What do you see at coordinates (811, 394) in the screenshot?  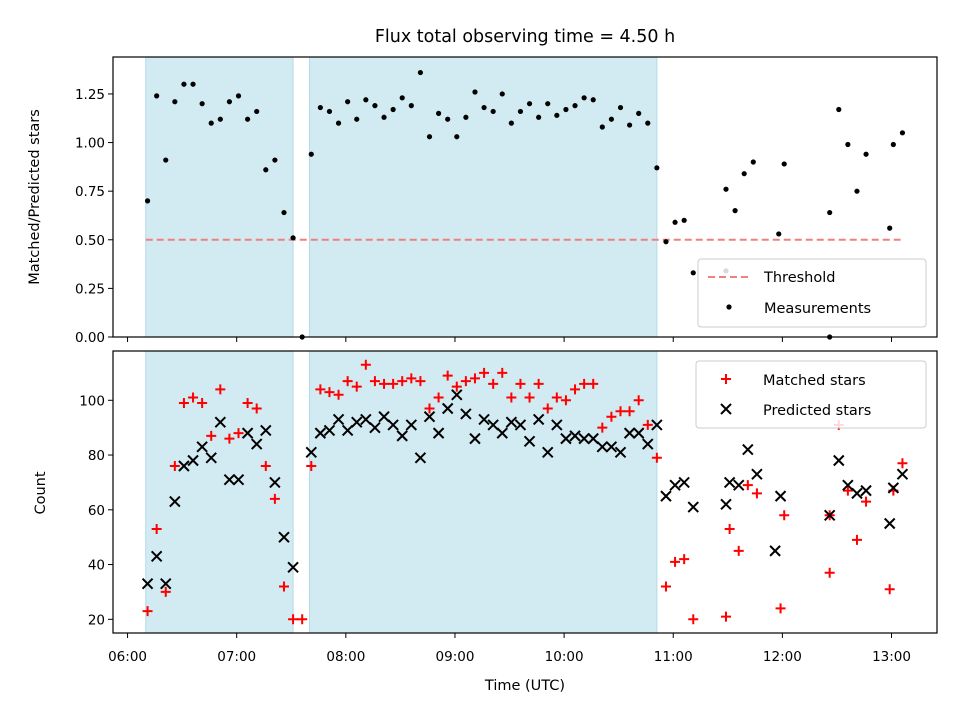 I see `bottom-legend-box` at bounding box center [811, 394].